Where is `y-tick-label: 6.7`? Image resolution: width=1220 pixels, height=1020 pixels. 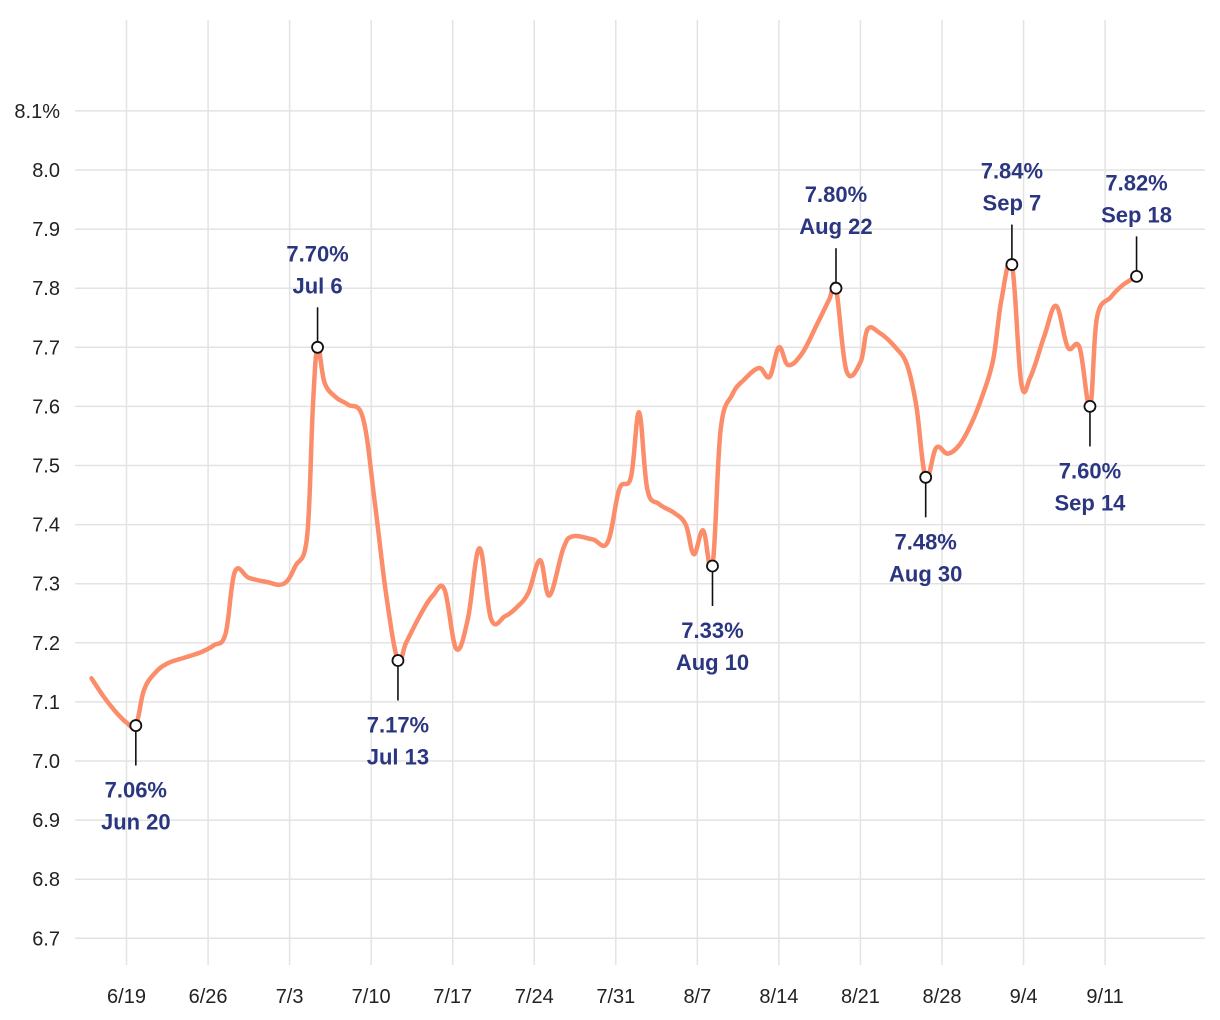
y-tick-label: 6.7 is located at coordinates (46, 939).